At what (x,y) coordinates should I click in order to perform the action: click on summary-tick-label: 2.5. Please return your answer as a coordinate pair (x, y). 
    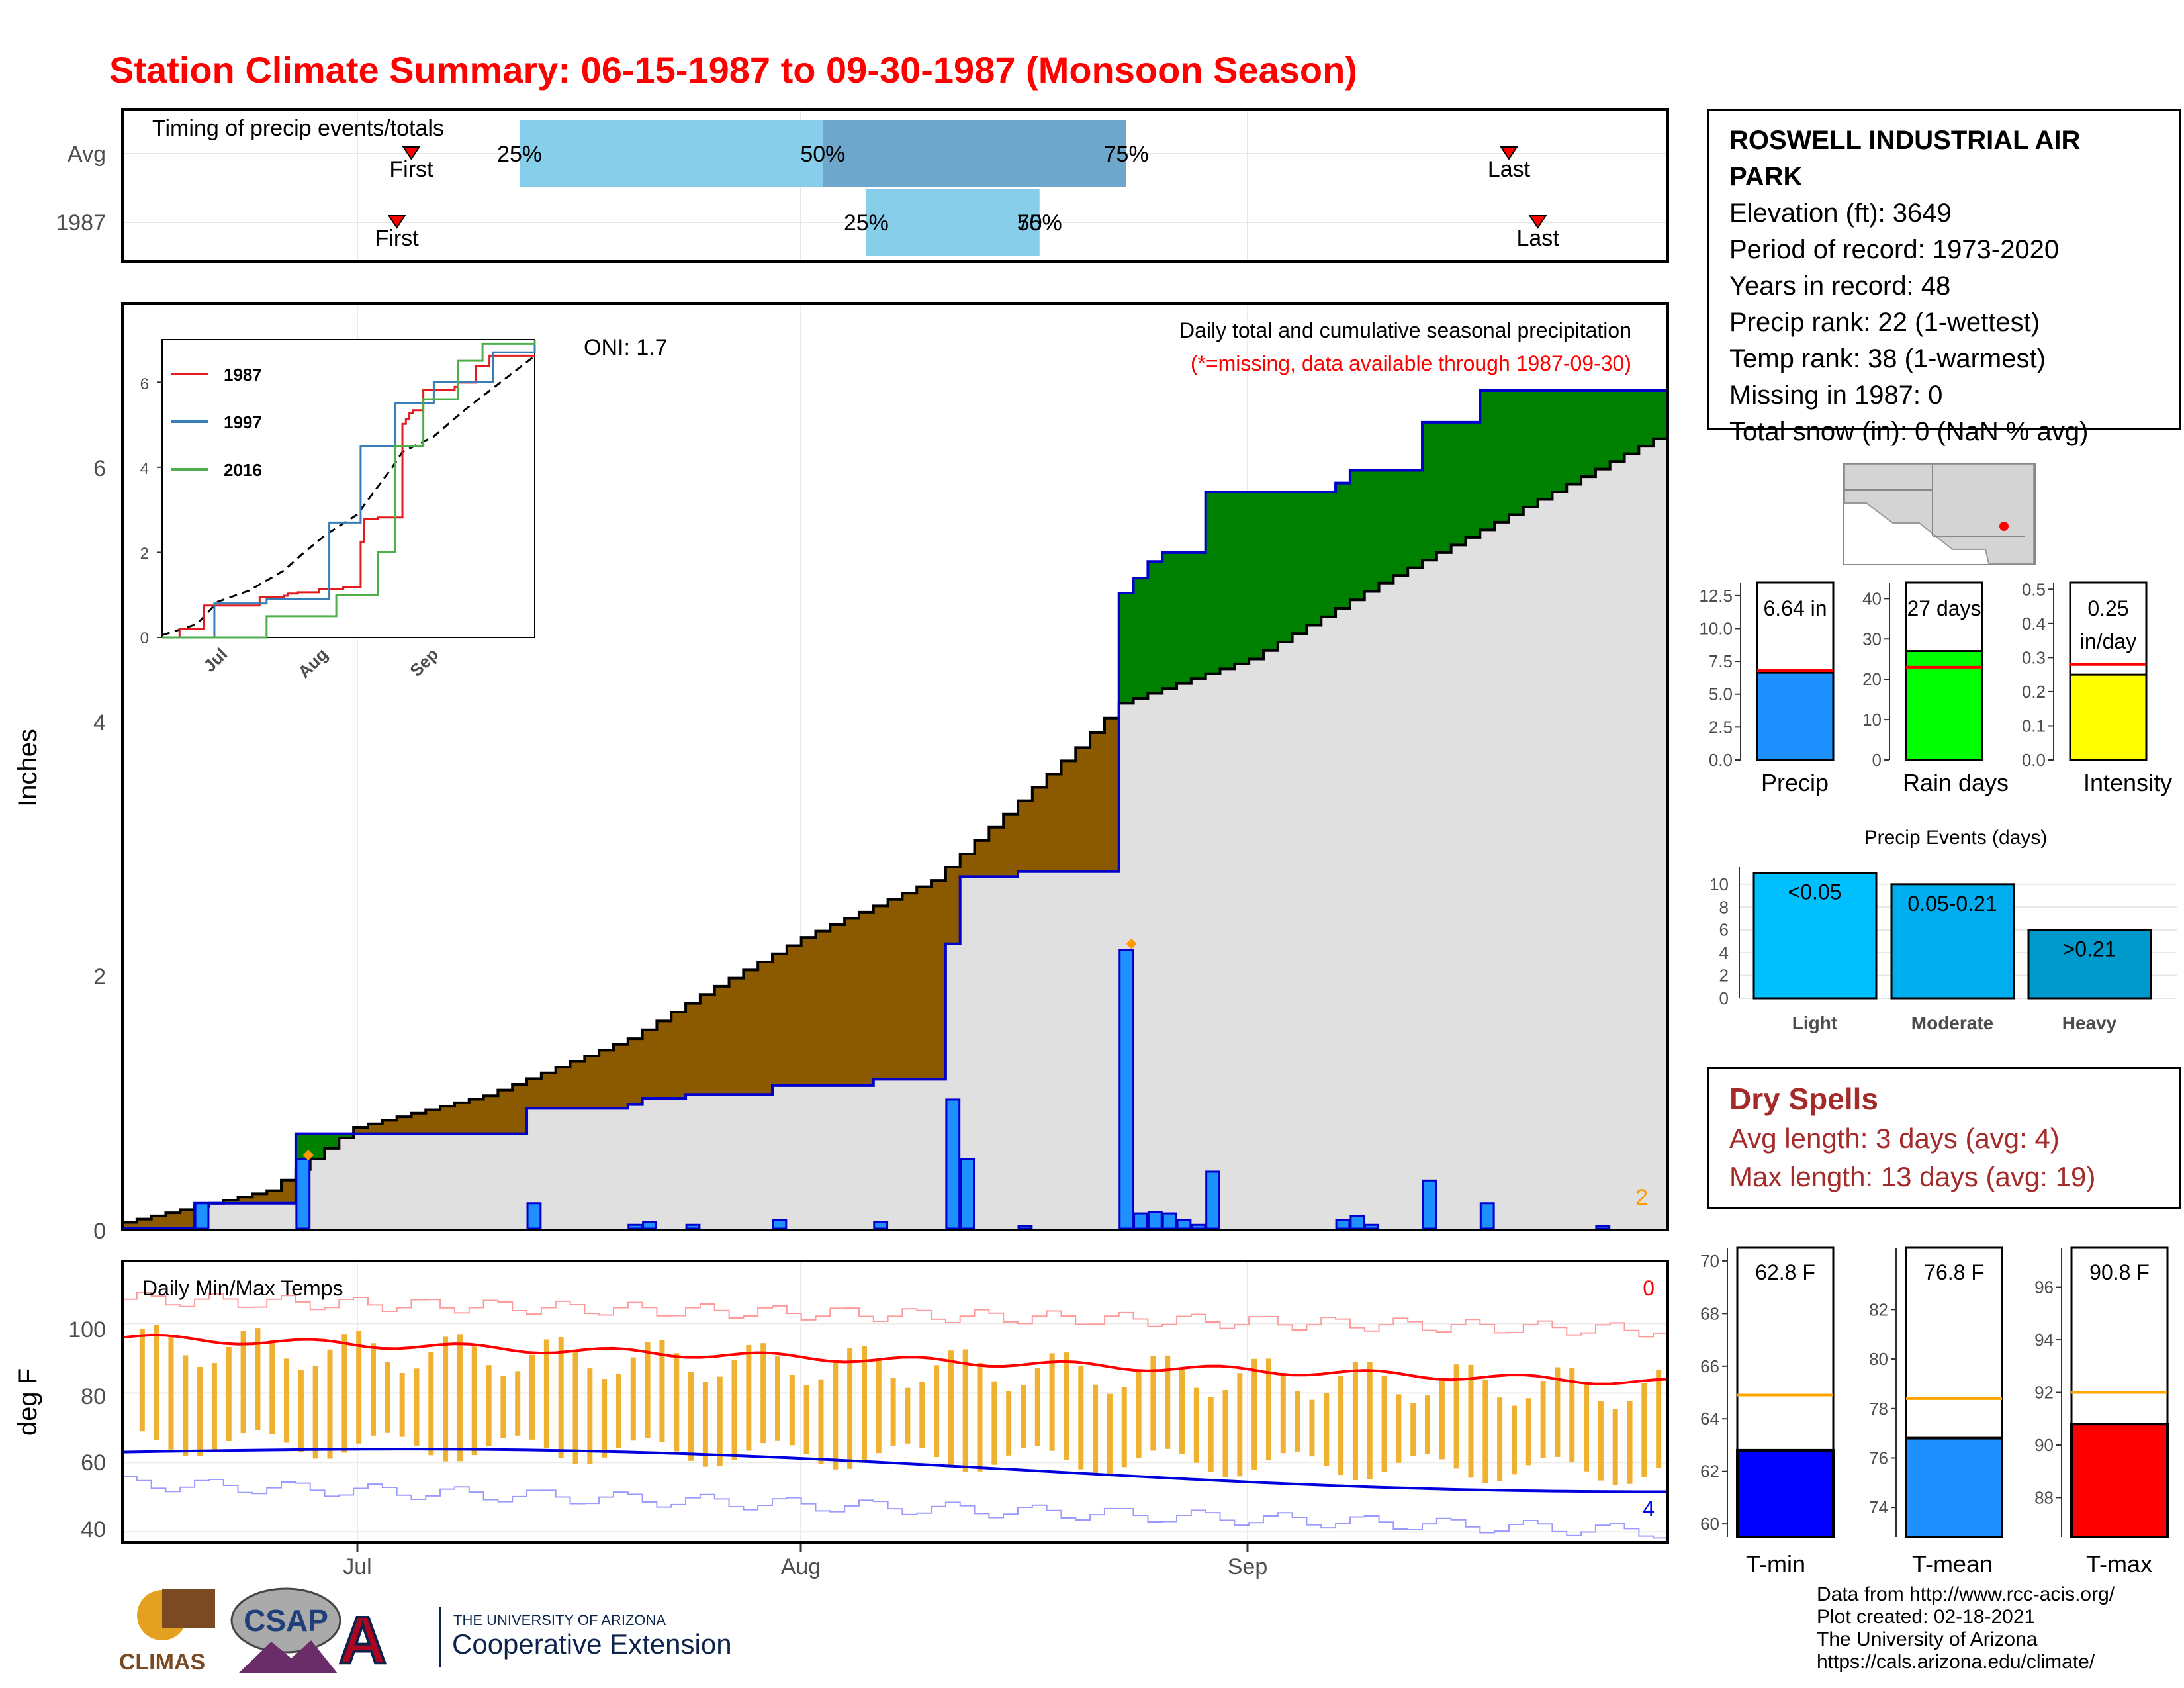
    Looking at the image, I should click on (1721, 727).